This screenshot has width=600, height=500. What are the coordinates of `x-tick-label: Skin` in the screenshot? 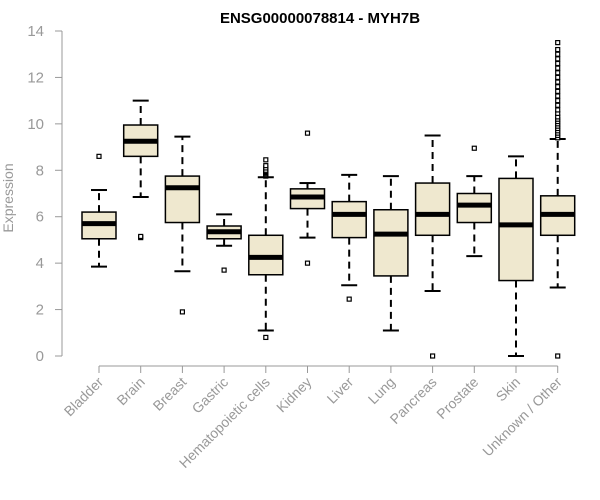 It's located at (508, 389).